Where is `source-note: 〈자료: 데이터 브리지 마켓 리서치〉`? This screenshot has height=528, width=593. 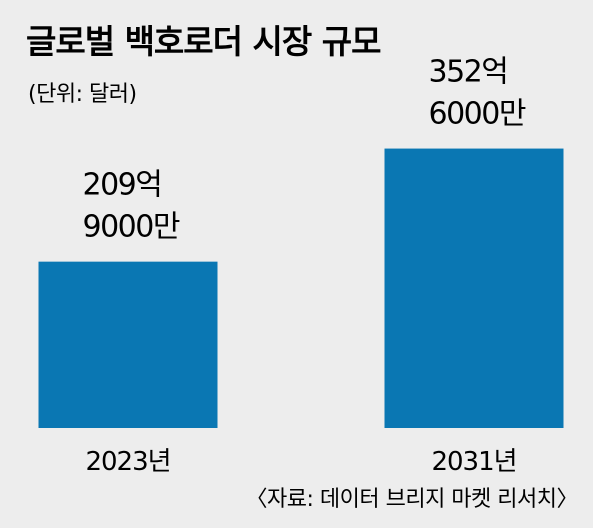
source-note: 〈자료: 데이터 브리지 마켓 리서치〉 is located at coordinates (411, 499).